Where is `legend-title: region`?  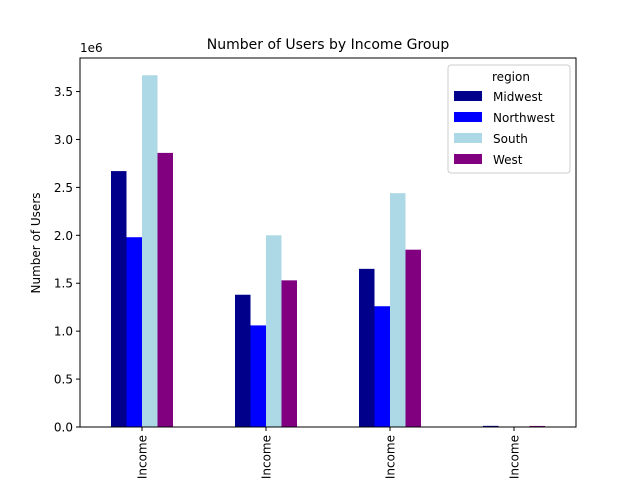 legend-title: region is located at coordinates (511, 77).